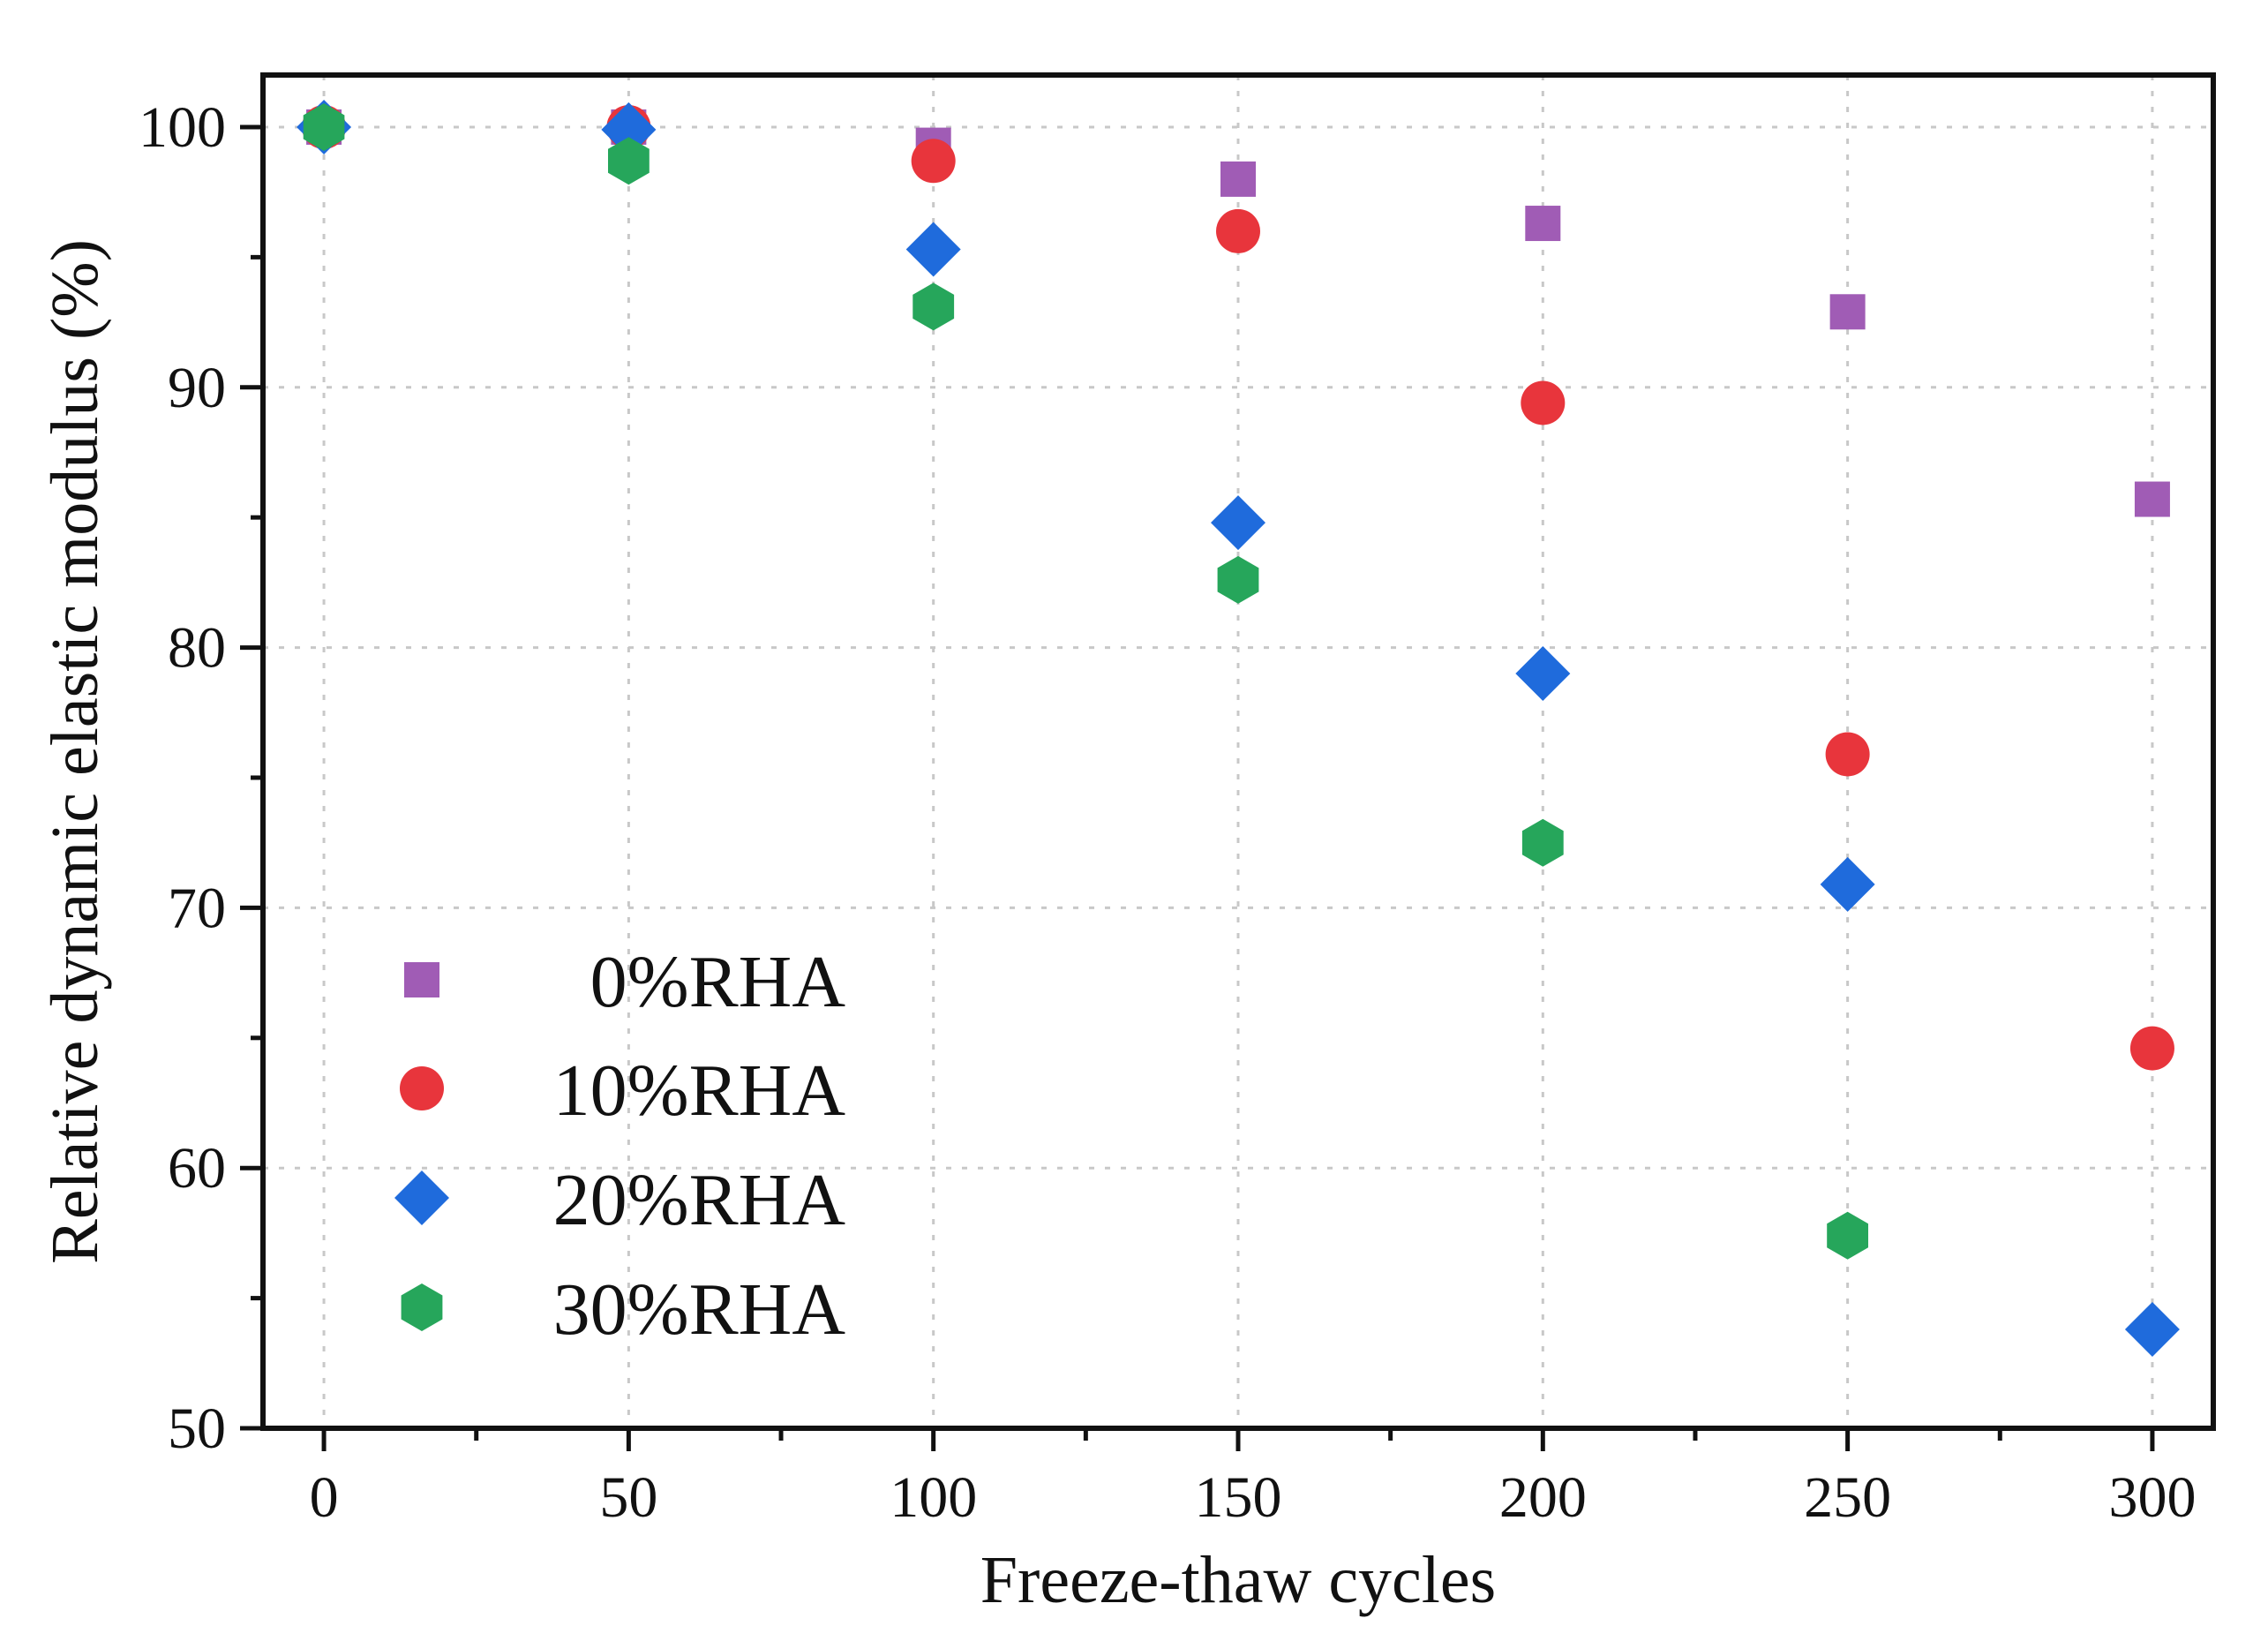  What do you see at coordinates (699, 1200) in the screenshot?
I see `legend-label: 20%RHA` at bounding box center [699, 1200].